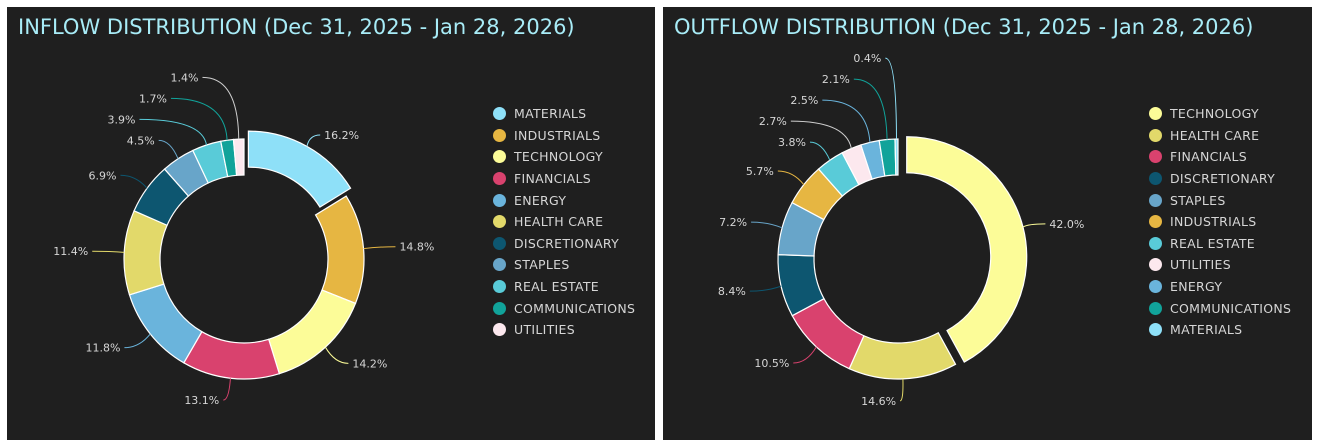  I want to click on data-label: 14.2%, so click(369, 363).